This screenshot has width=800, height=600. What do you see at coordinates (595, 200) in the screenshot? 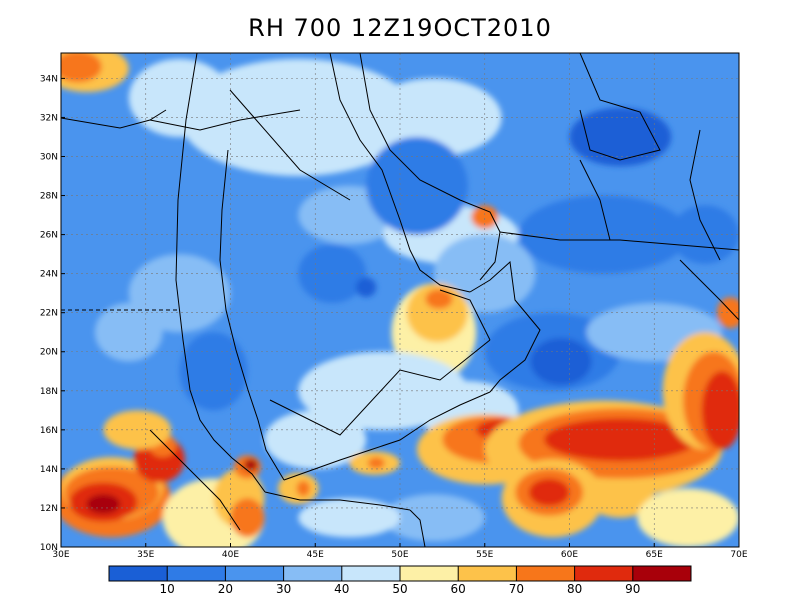
I see `iran-afghan-border` at bounding box center [595, 200].